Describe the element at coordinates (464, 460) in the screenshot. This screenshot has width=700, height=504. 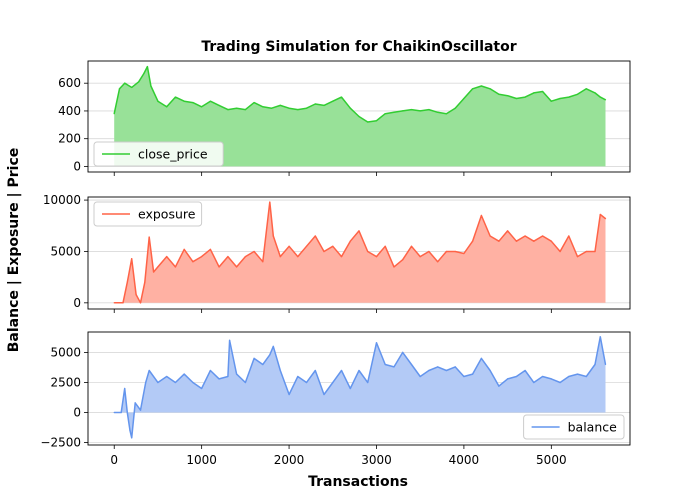
I see `x-tick-label-5: 4000` at that location.